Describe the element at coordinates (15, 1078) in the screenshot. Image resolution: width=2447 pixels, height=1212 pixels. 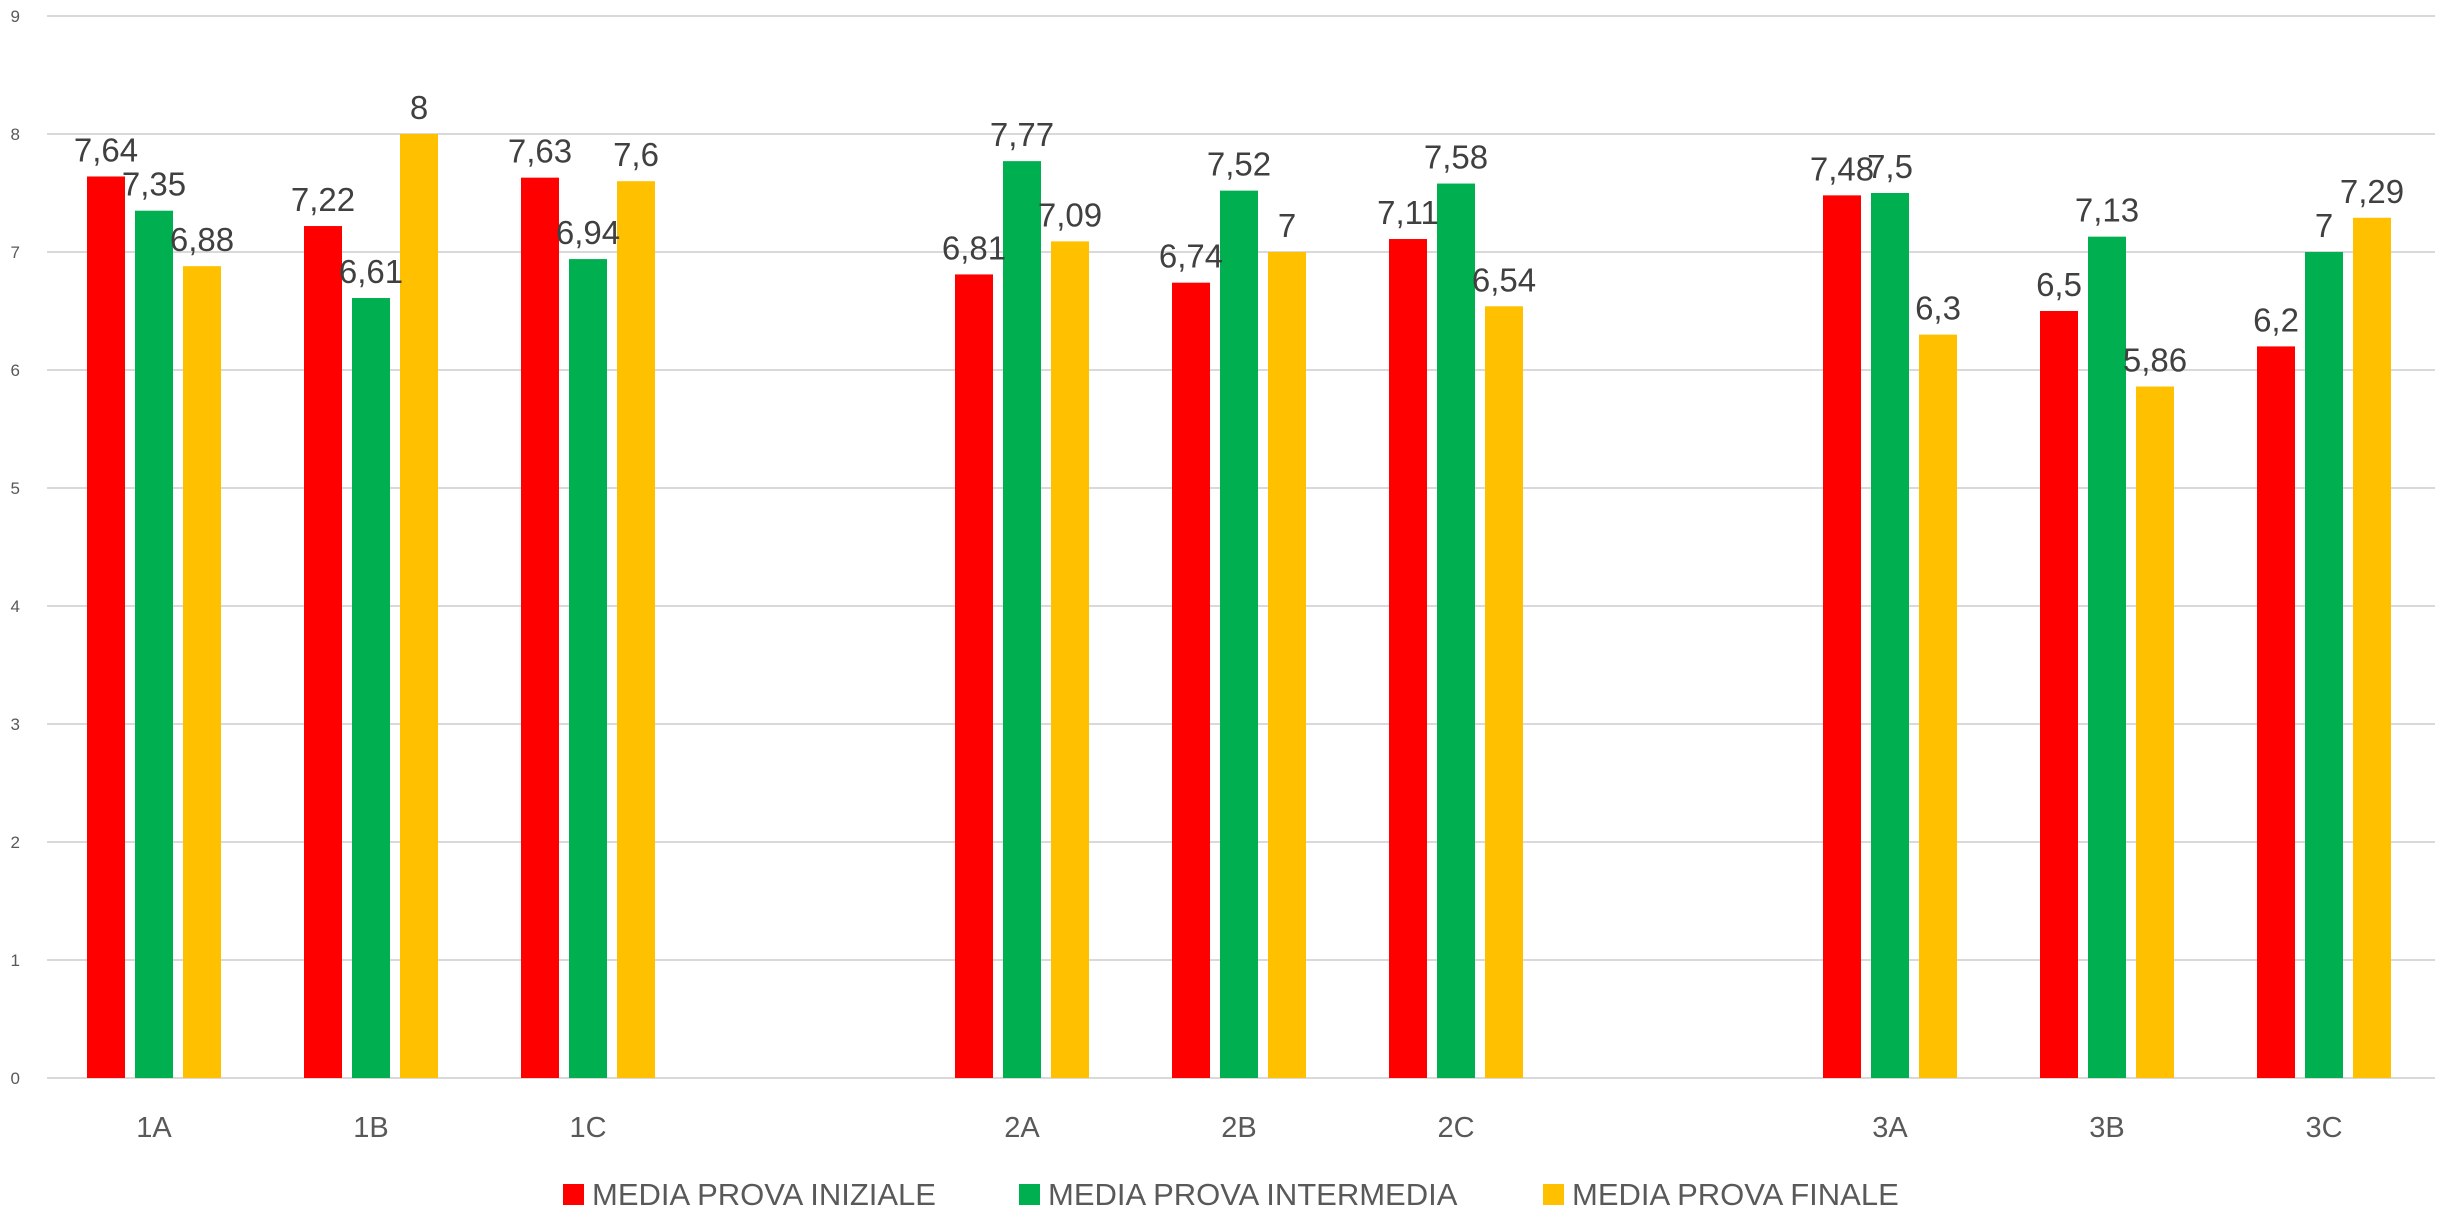
I see `y-tick-label: 0` at that location.